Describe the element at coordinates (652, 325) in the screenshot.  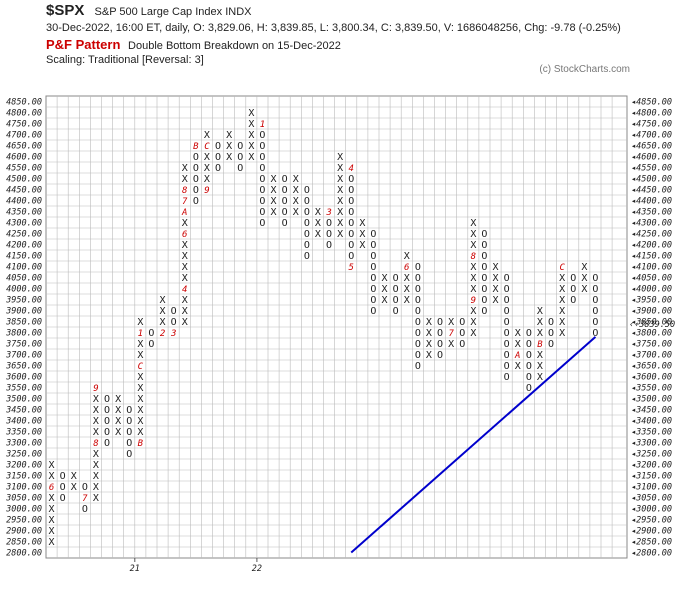
I see `last-price-label: ‹‹3839.50` at that location.